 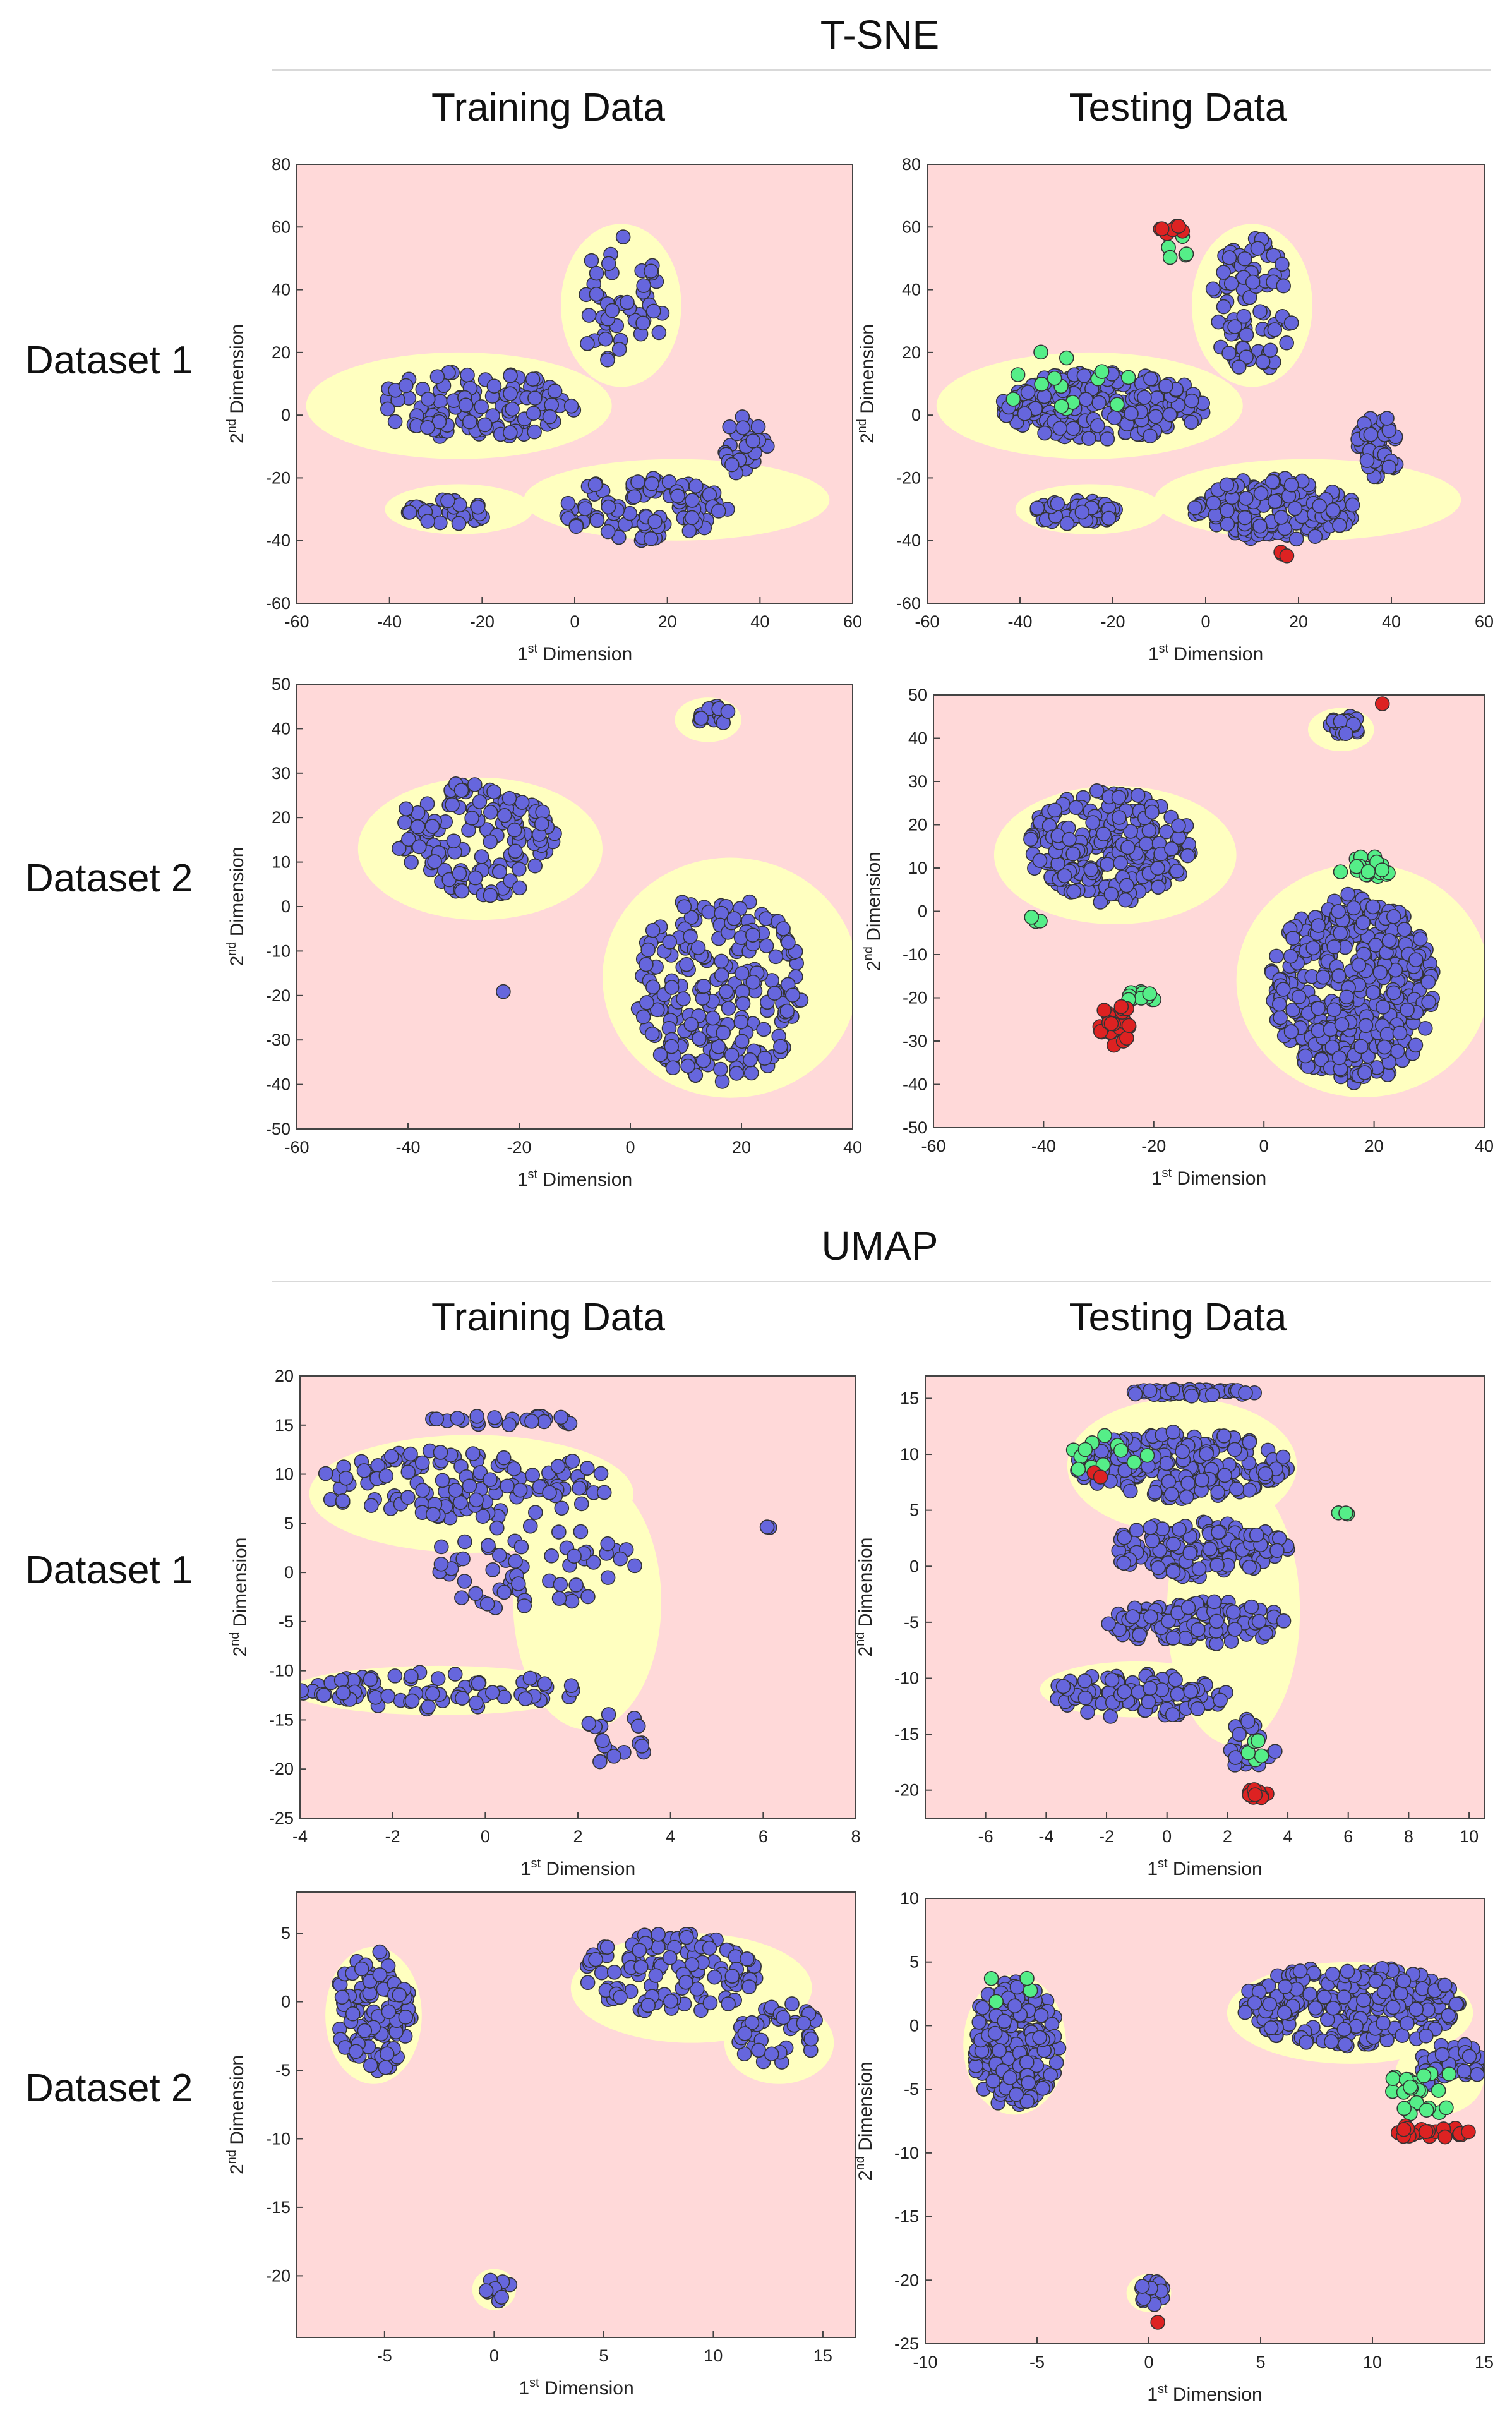 I want to click on y-tick-label: -10, so click(x=281, y=1670).